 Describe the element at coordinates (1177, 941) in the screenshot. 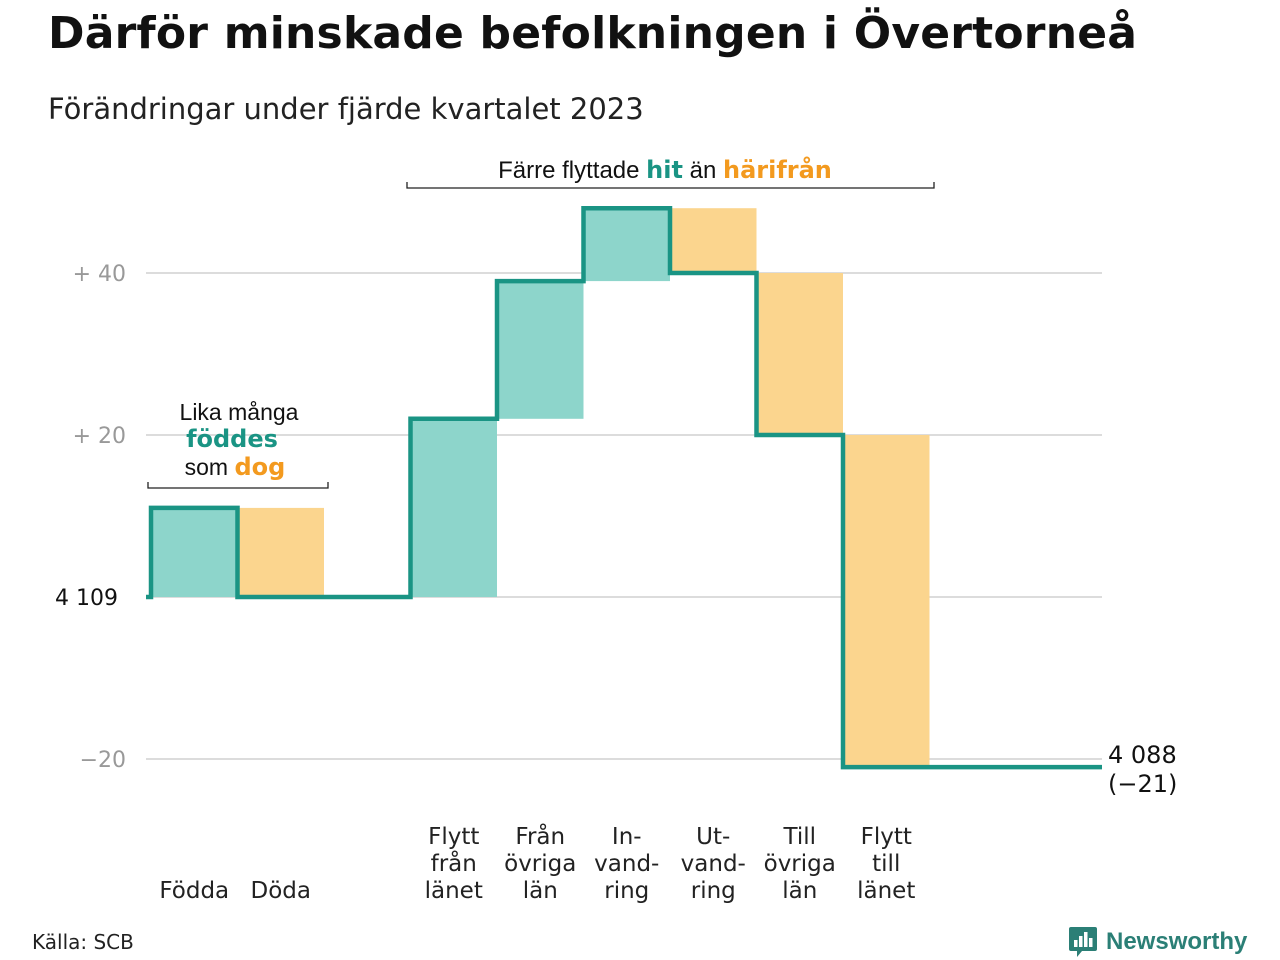

I see `brand-name: Newsworthy` at that location.